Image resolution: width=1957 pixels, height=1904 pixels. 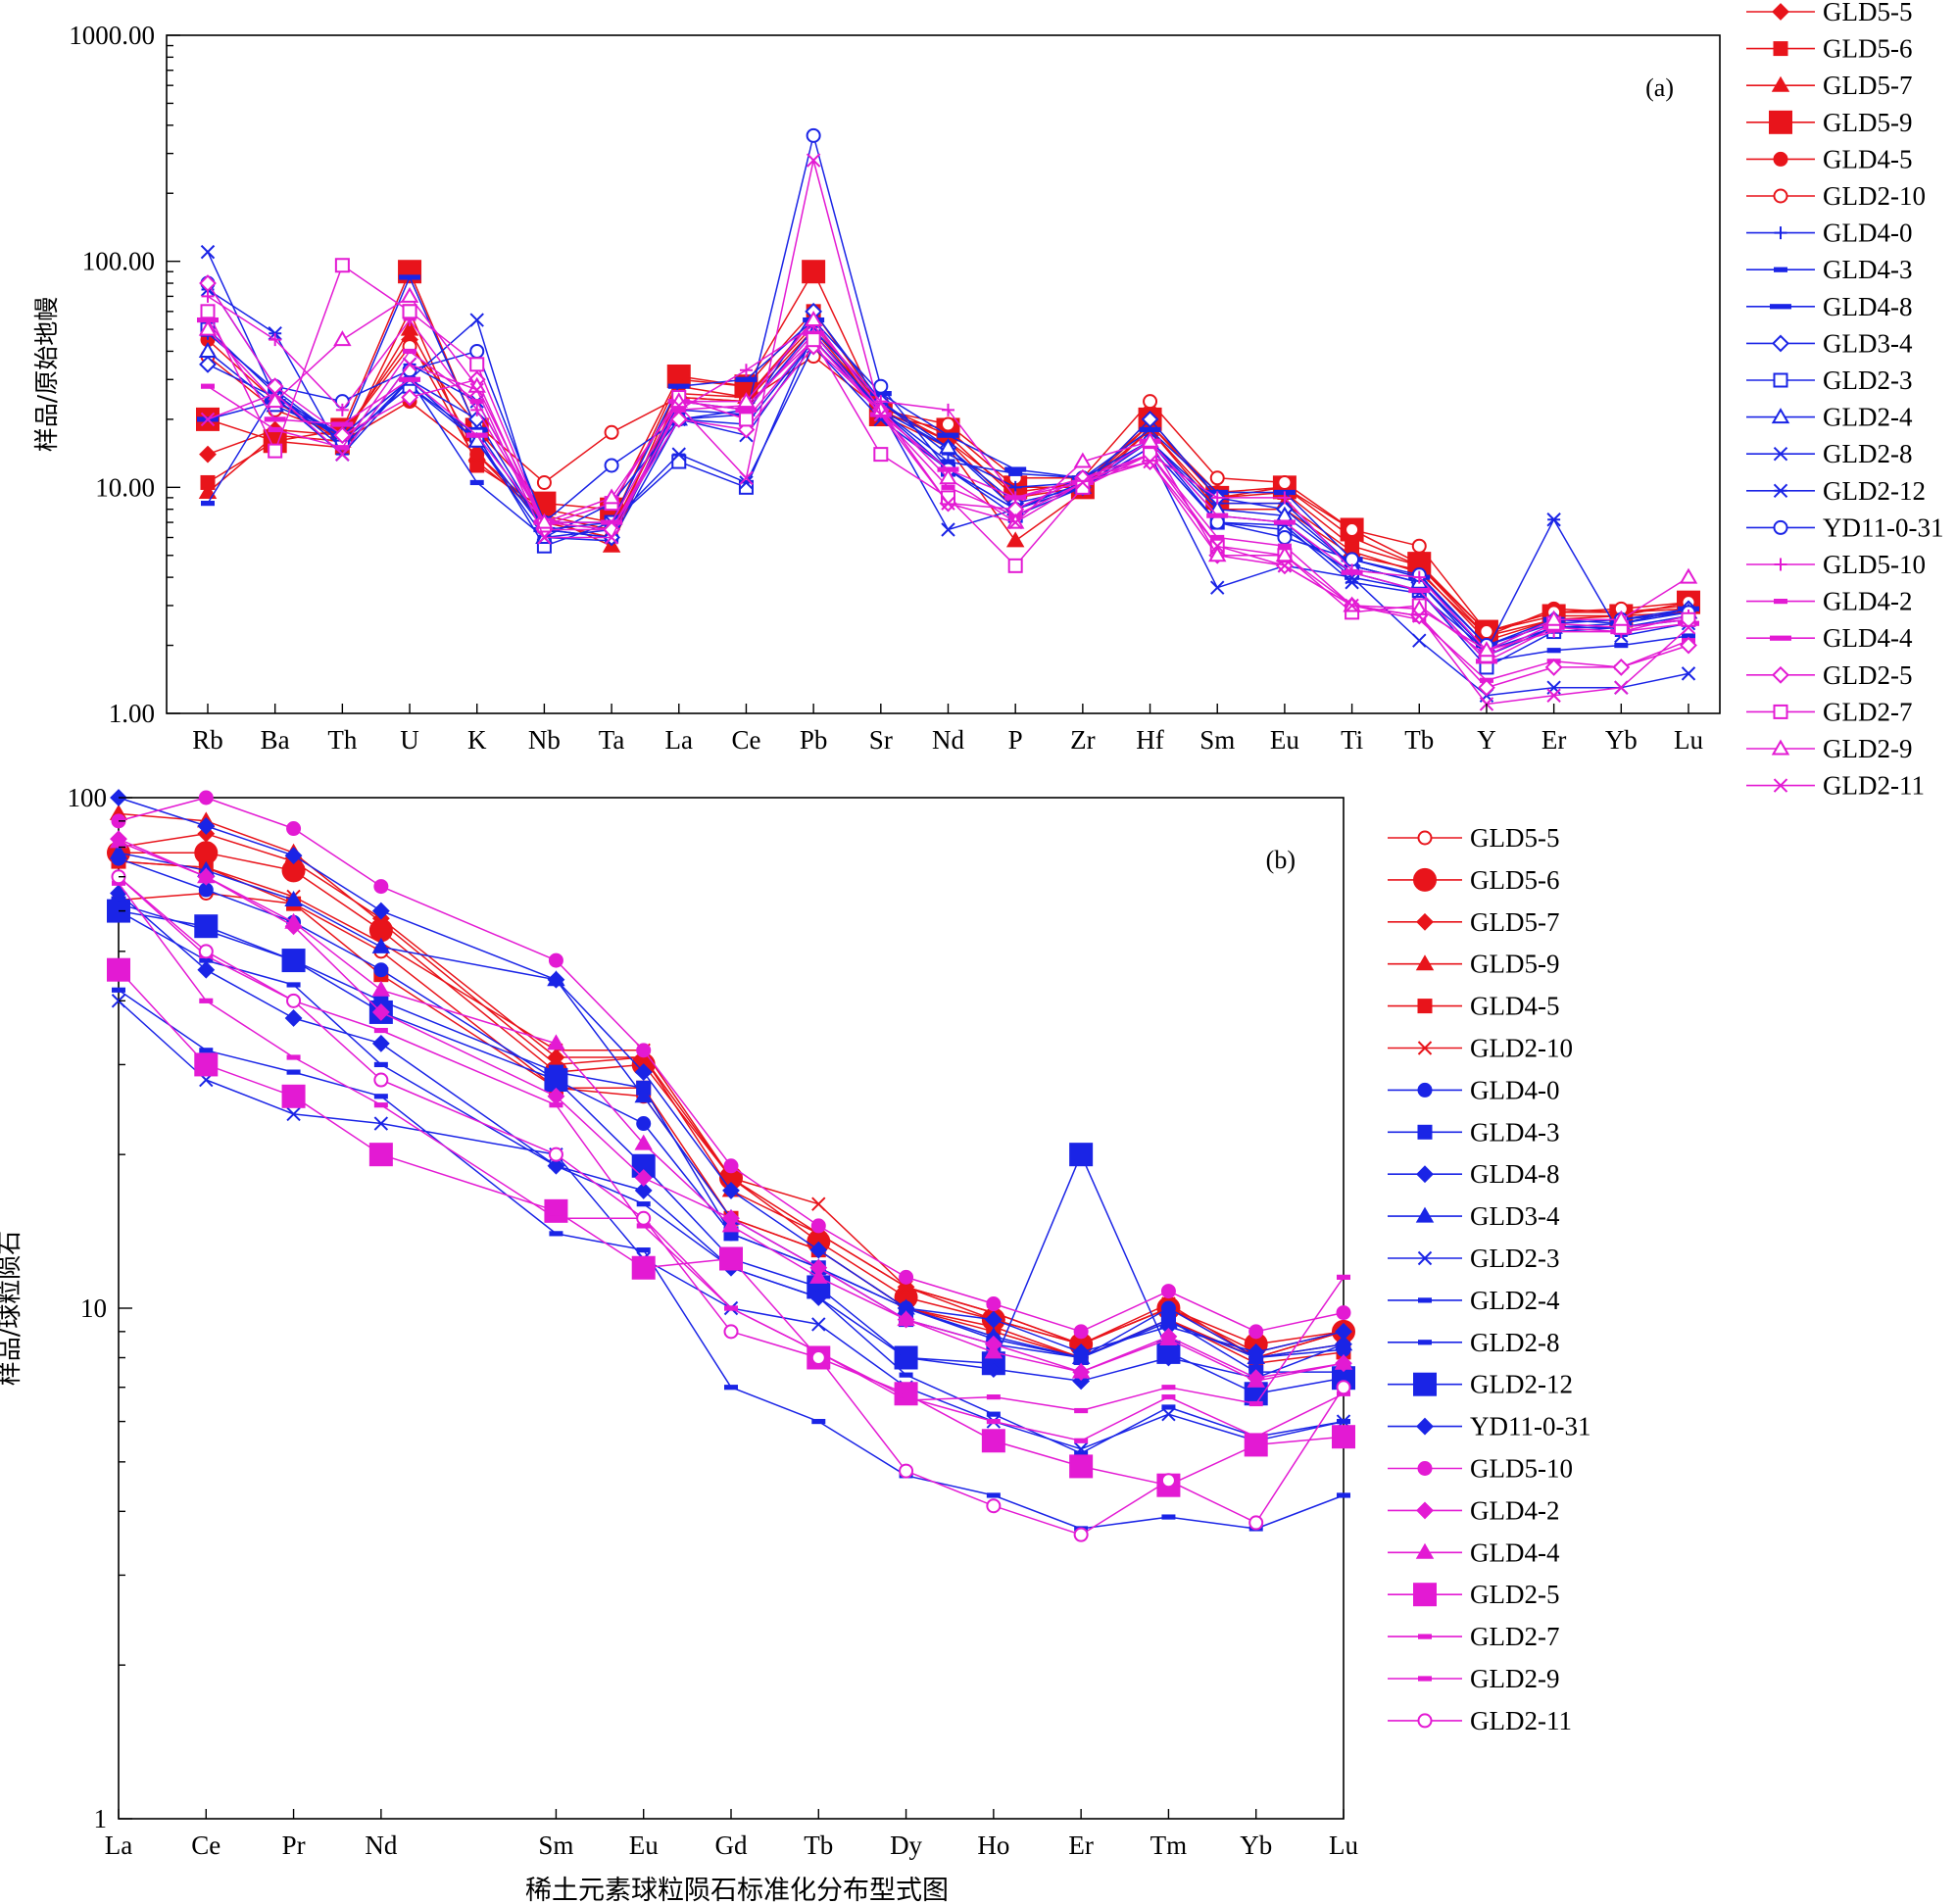 What do you see at coordinates (1015, 498) in the screenshot?
I see `point-gld4-4-p` at bounding box center [1015, 498].